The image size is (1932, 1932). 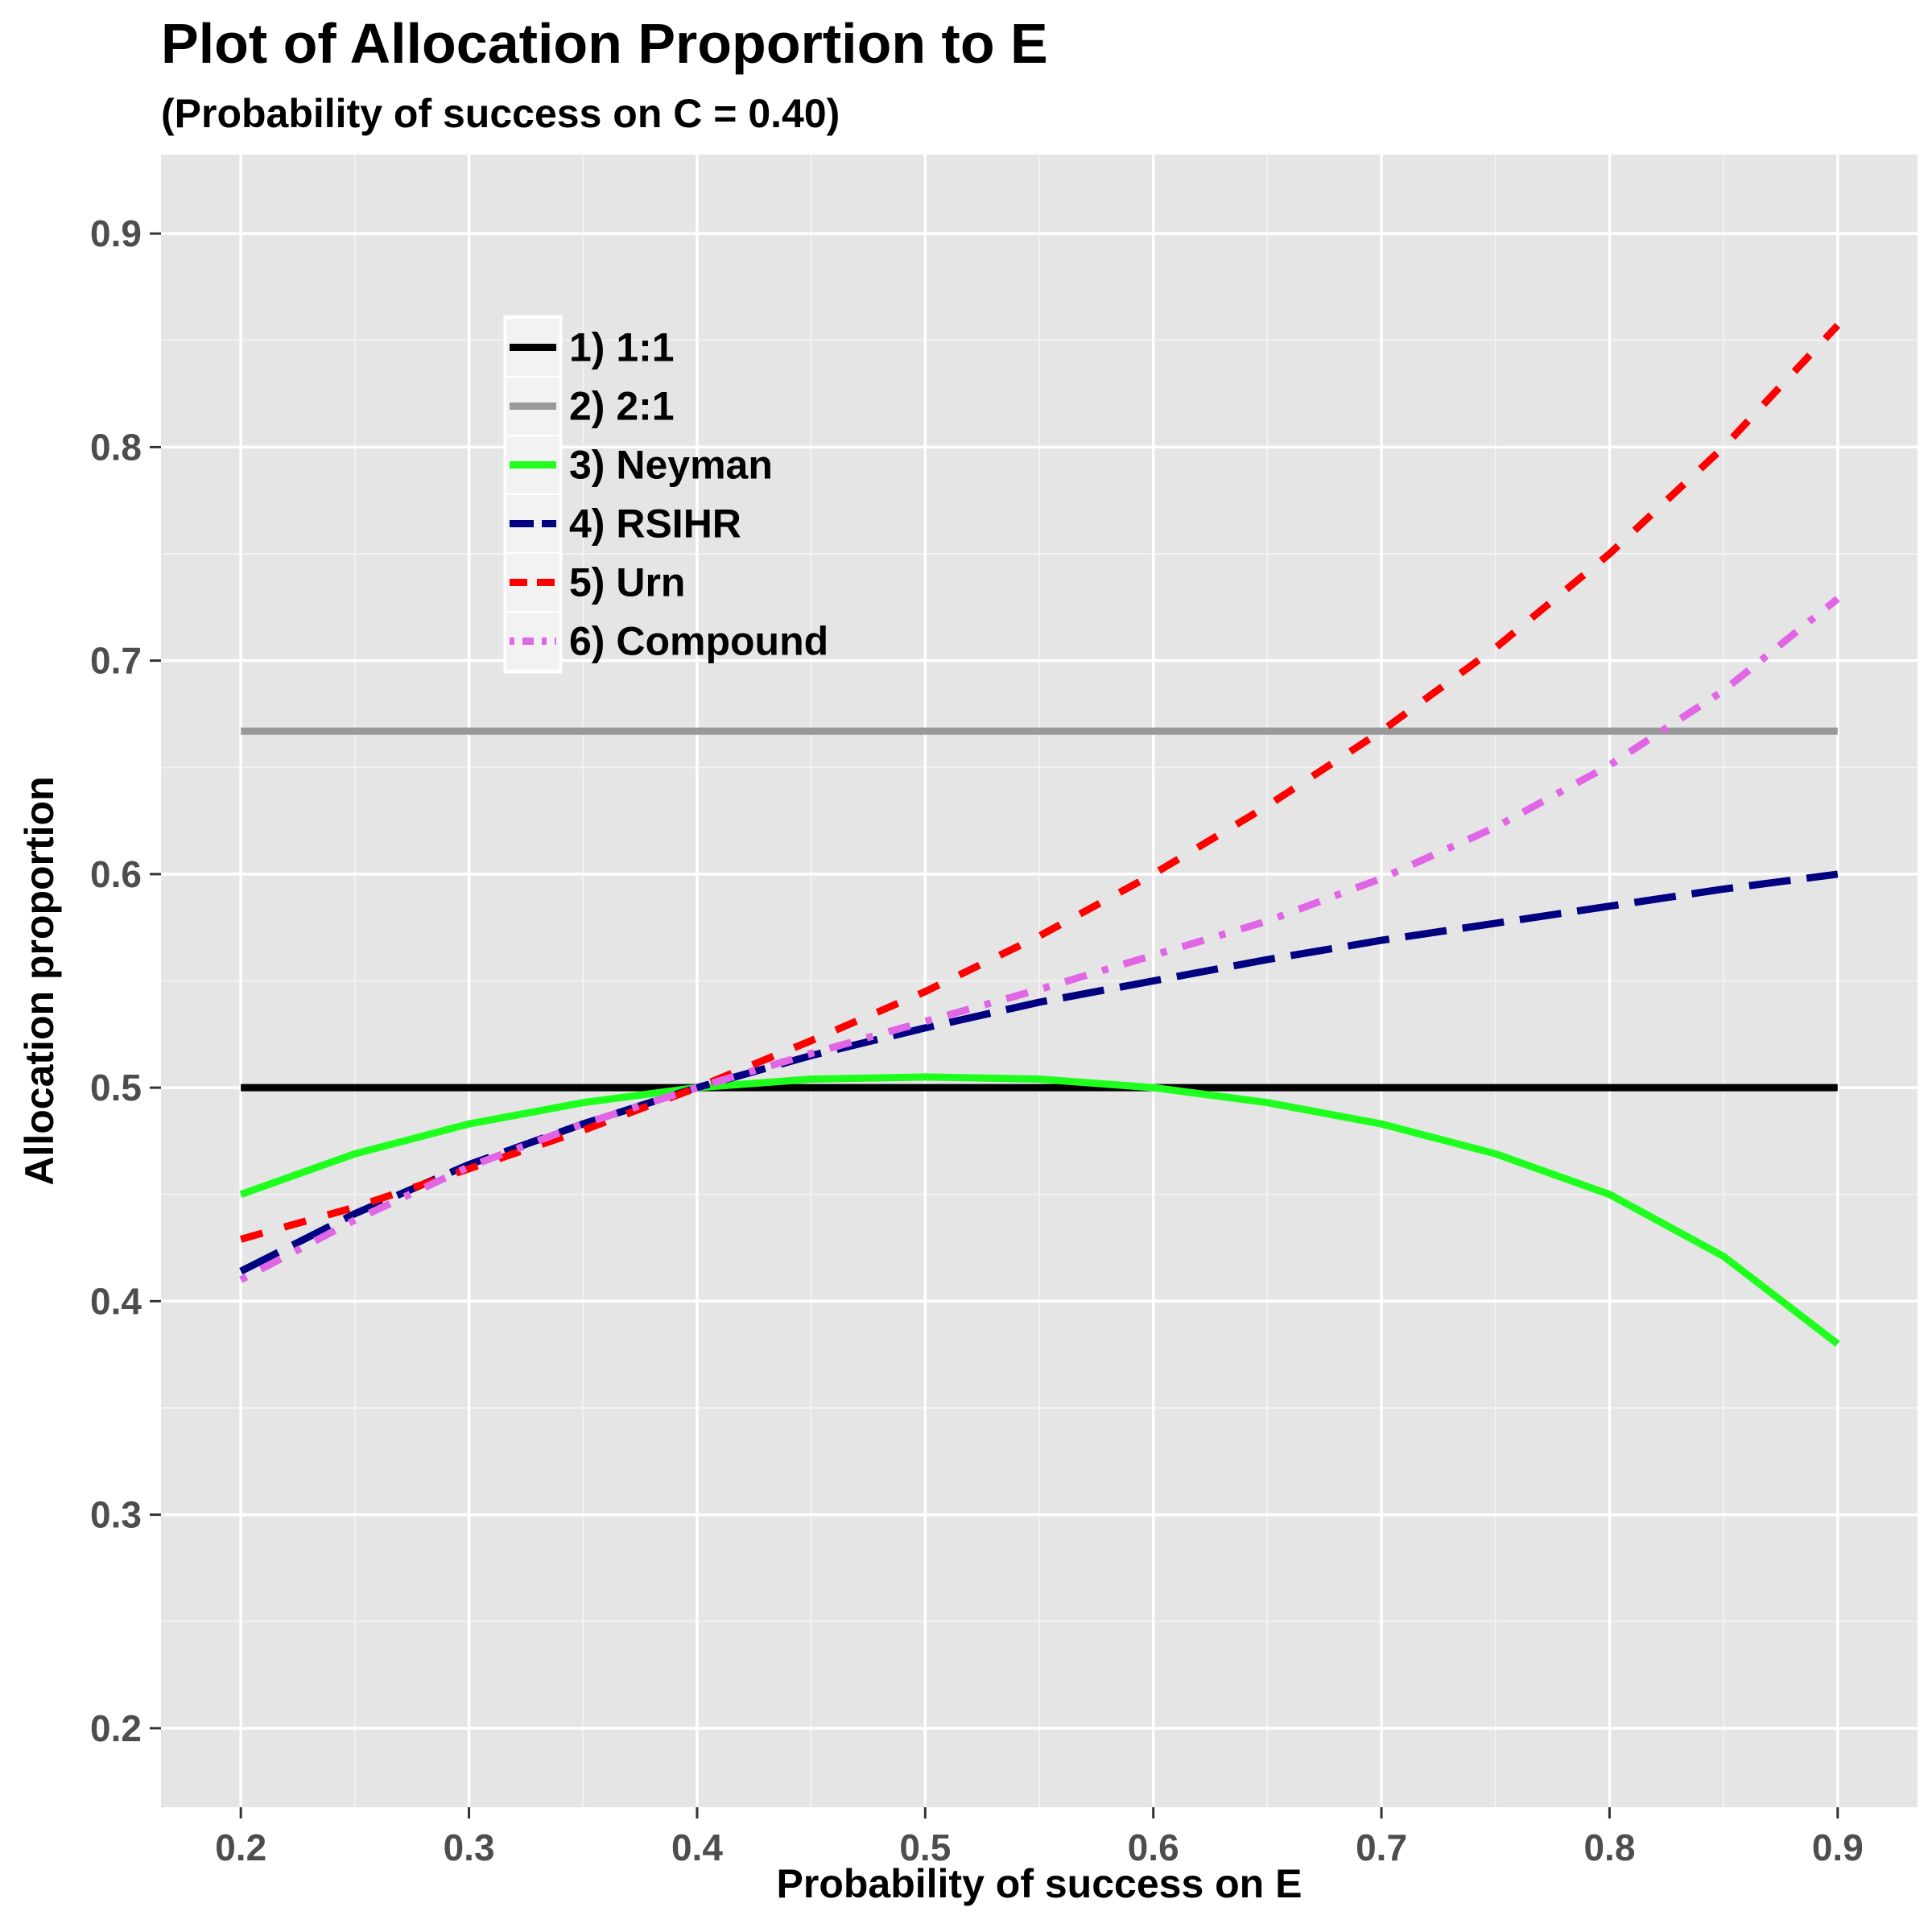 What do you see at coordinates (116, 447) in the screenshot?
I see `y-tick-label: 0.8` at bounding box center [116, 447].